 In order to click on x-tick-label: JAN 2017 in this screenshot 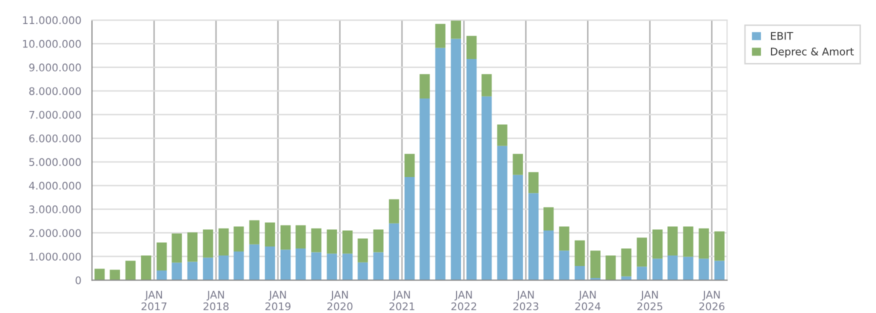, I will do `click(154, 300)`.